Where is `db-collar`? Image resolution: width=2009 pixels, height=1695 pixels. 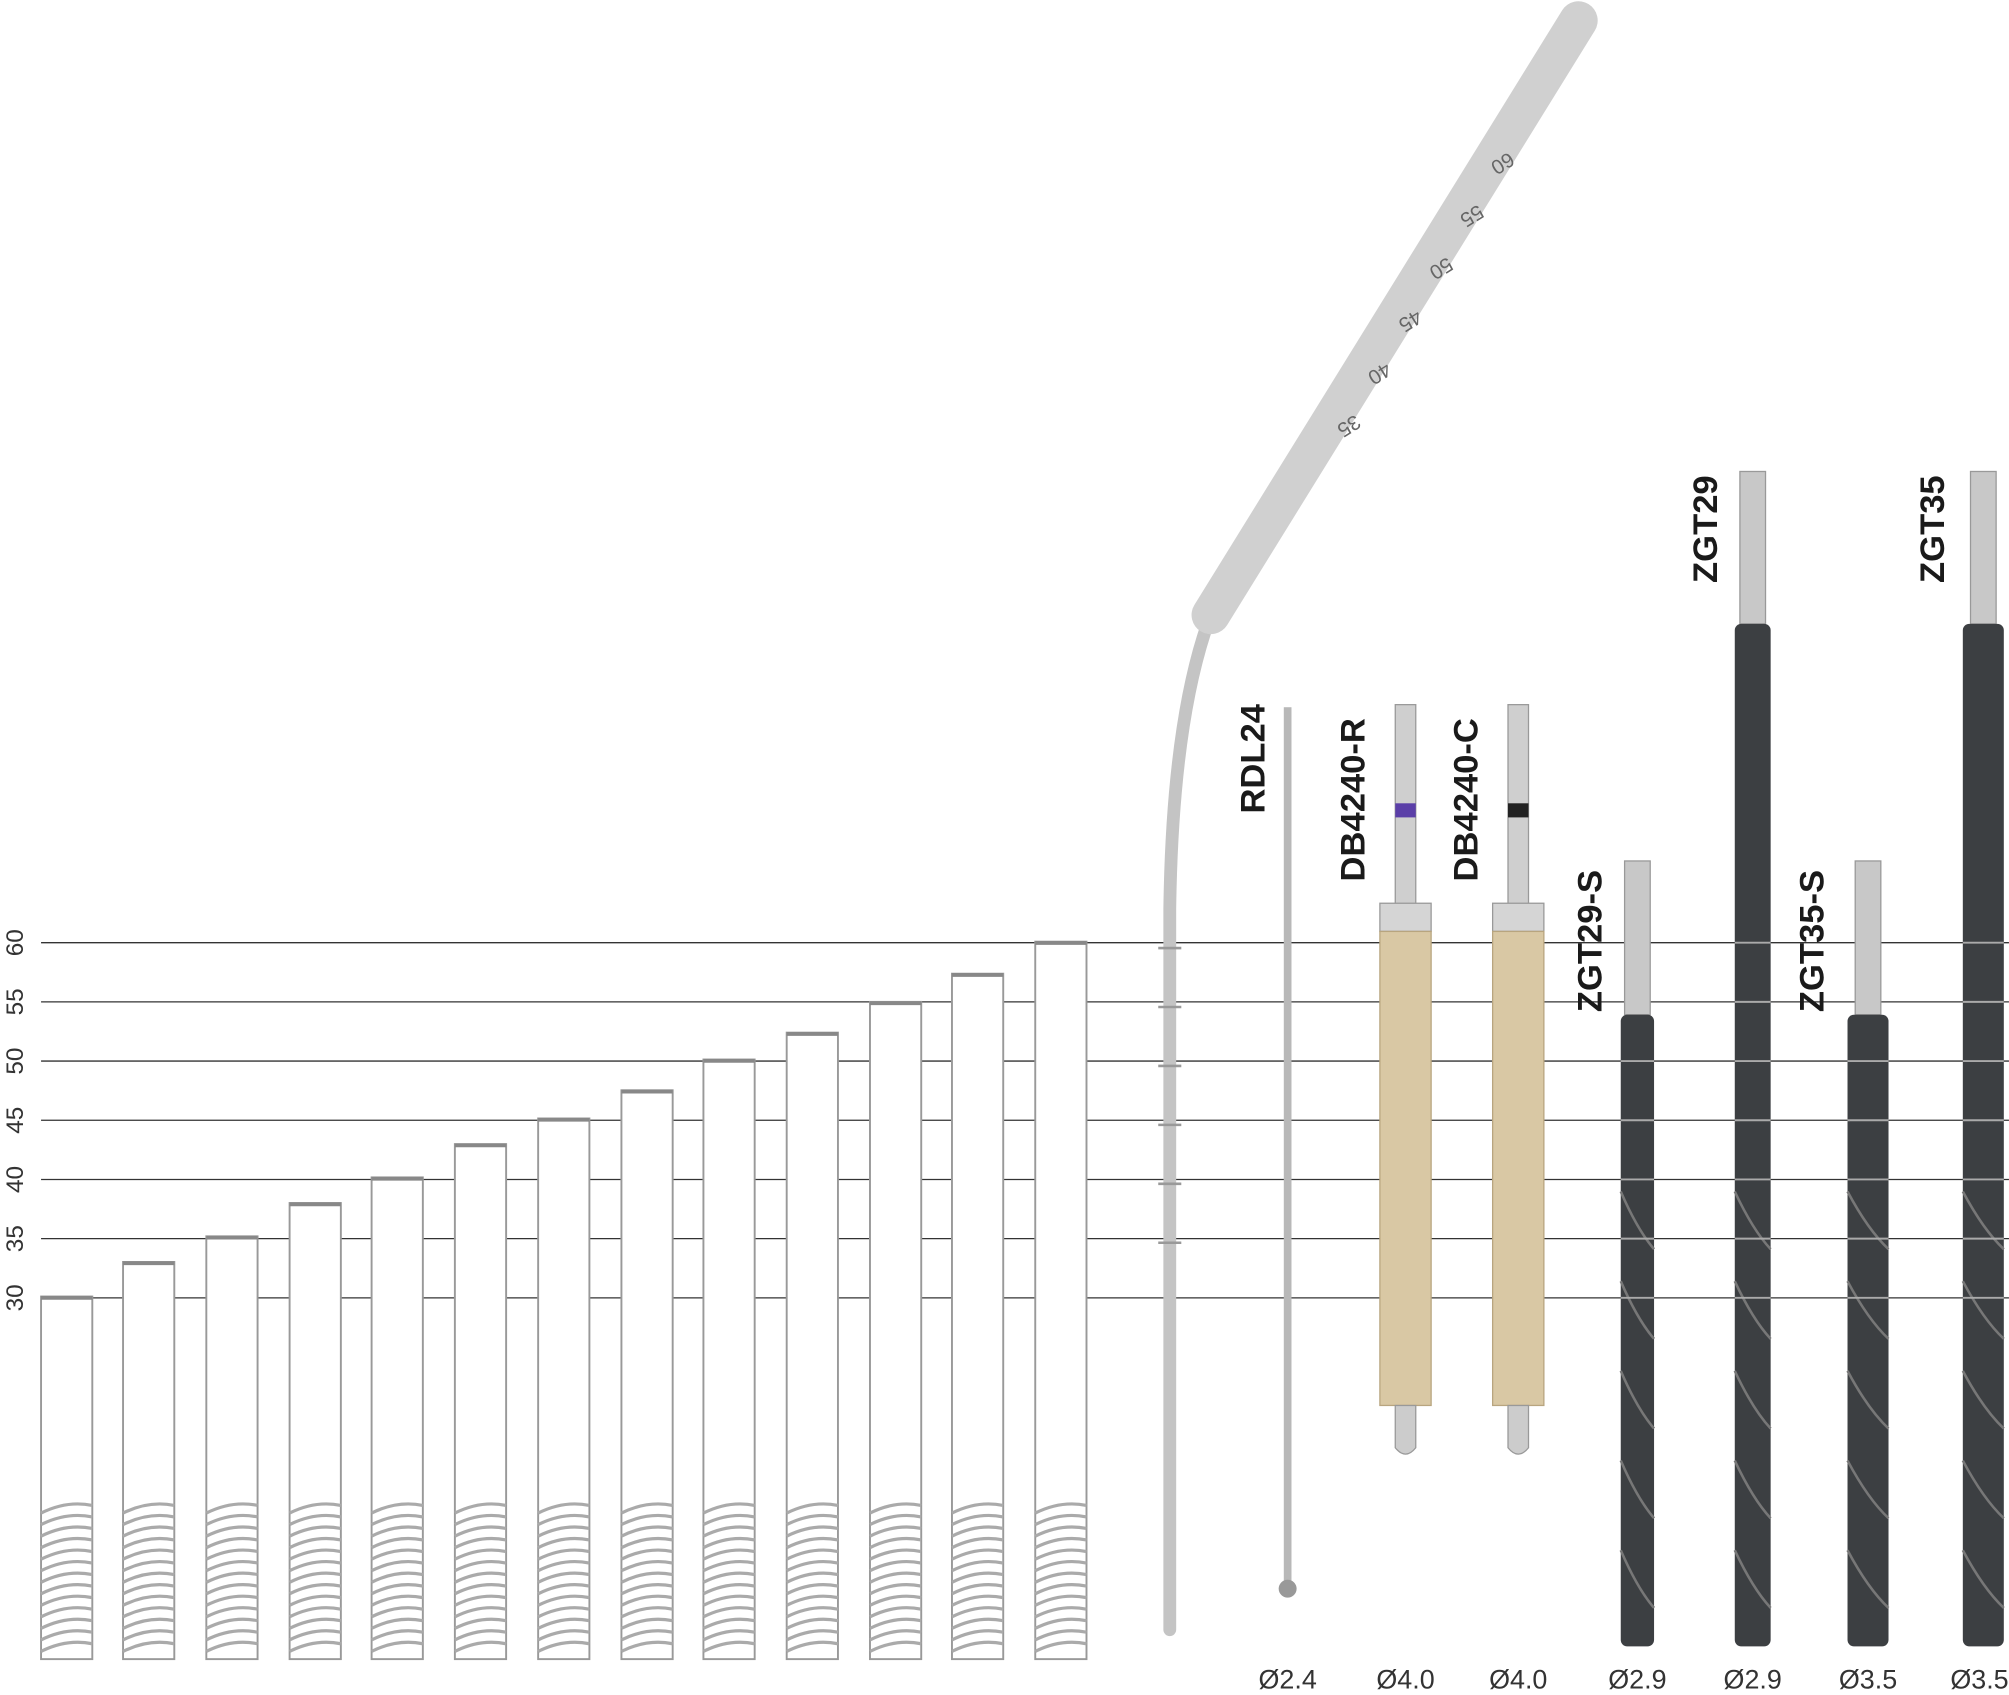
db-collar is located at coordinates (1518, 917).